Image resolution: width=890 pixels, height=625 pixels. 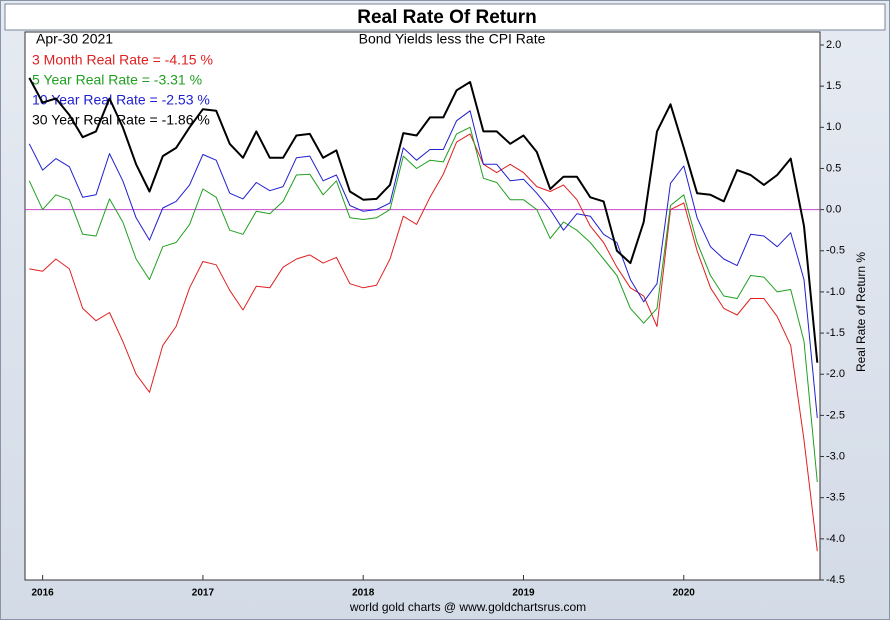 What do you see at coordinates (835, 539) in the screenshot?
I see `y-tick-label: -4.0` at bounding box center [835, 539].